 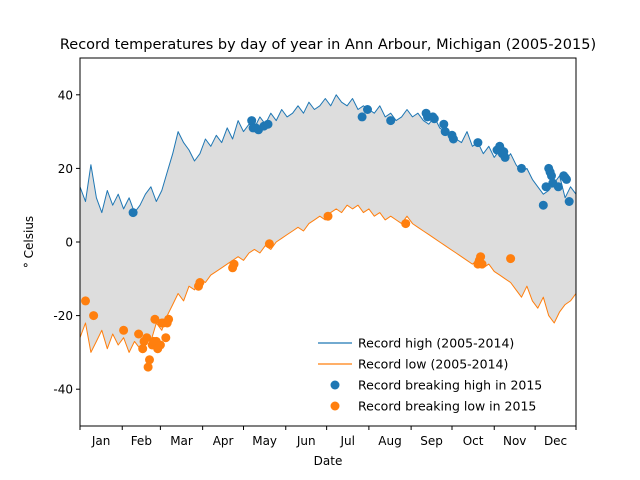 I want to click on legend-entry-label: Record breaking low in 2015, so click(x=447, y=406).